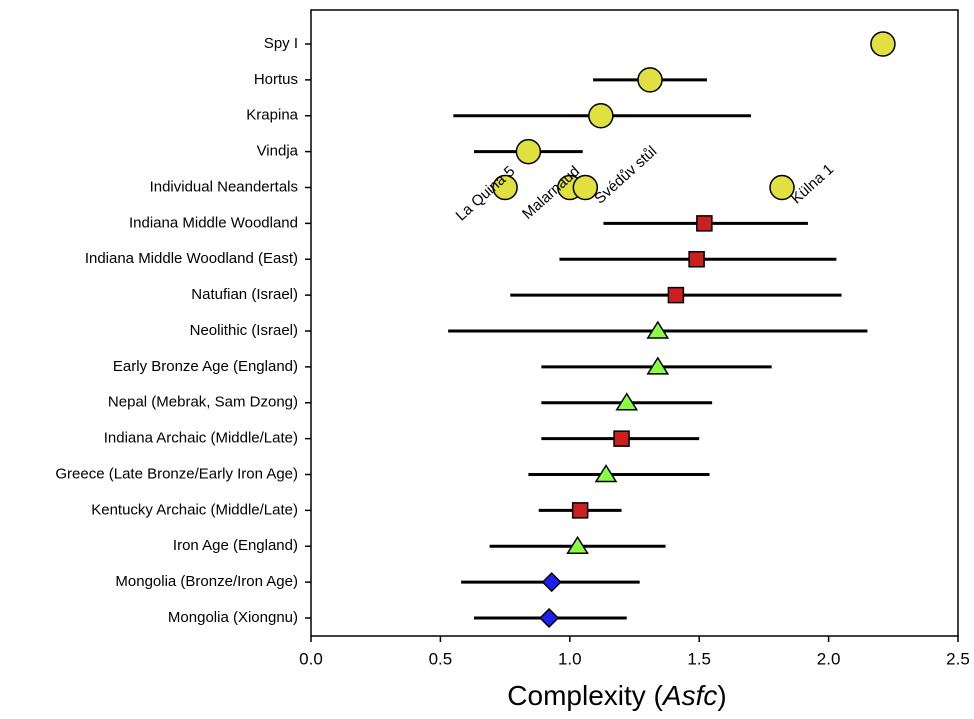  What do you see at coordinates (281, 43) in the screenshot?
I see `y-tick-label: Spy I` at bounding box center [281, 43].